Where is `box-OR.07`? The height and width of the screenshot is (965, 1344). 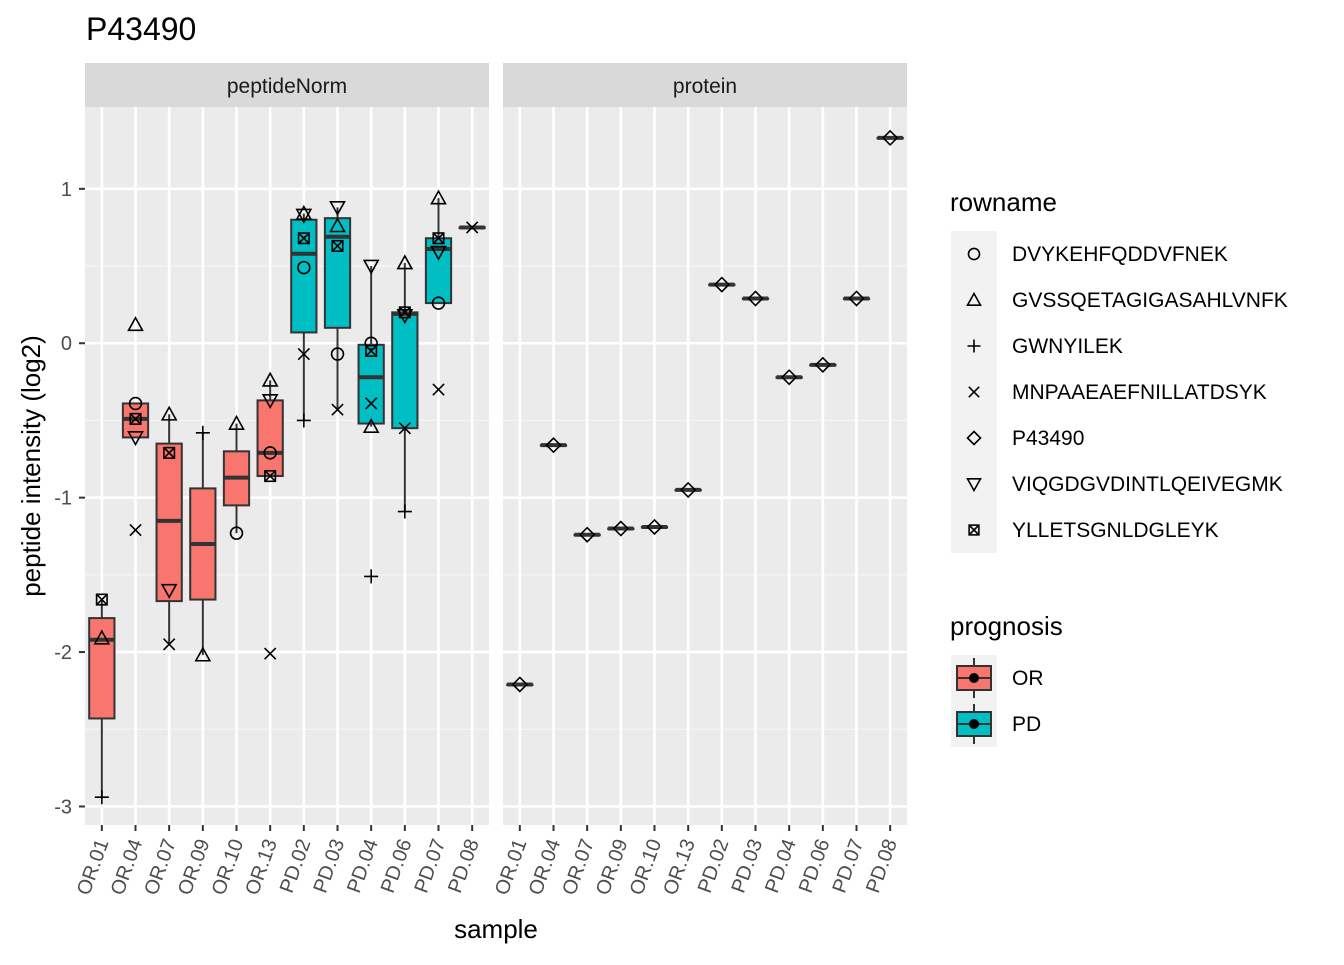 box-OR.07 is located at coordinates (587, 534).